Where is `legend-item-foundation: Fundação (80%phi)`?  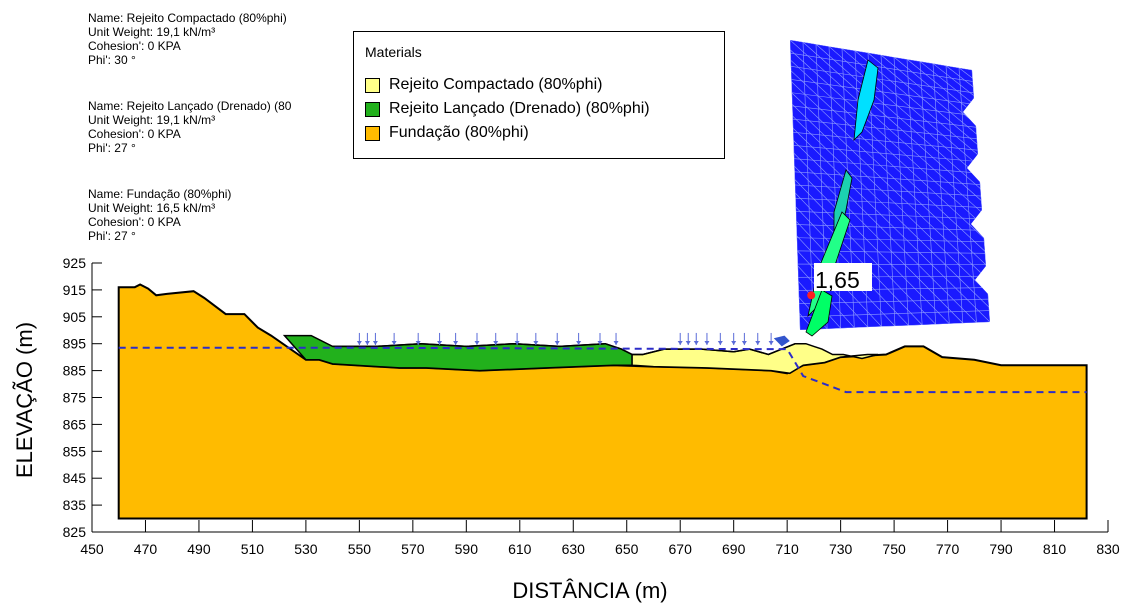
legend-item-foundation: Fundação (80%phi) is located at coordinates (447, 133).